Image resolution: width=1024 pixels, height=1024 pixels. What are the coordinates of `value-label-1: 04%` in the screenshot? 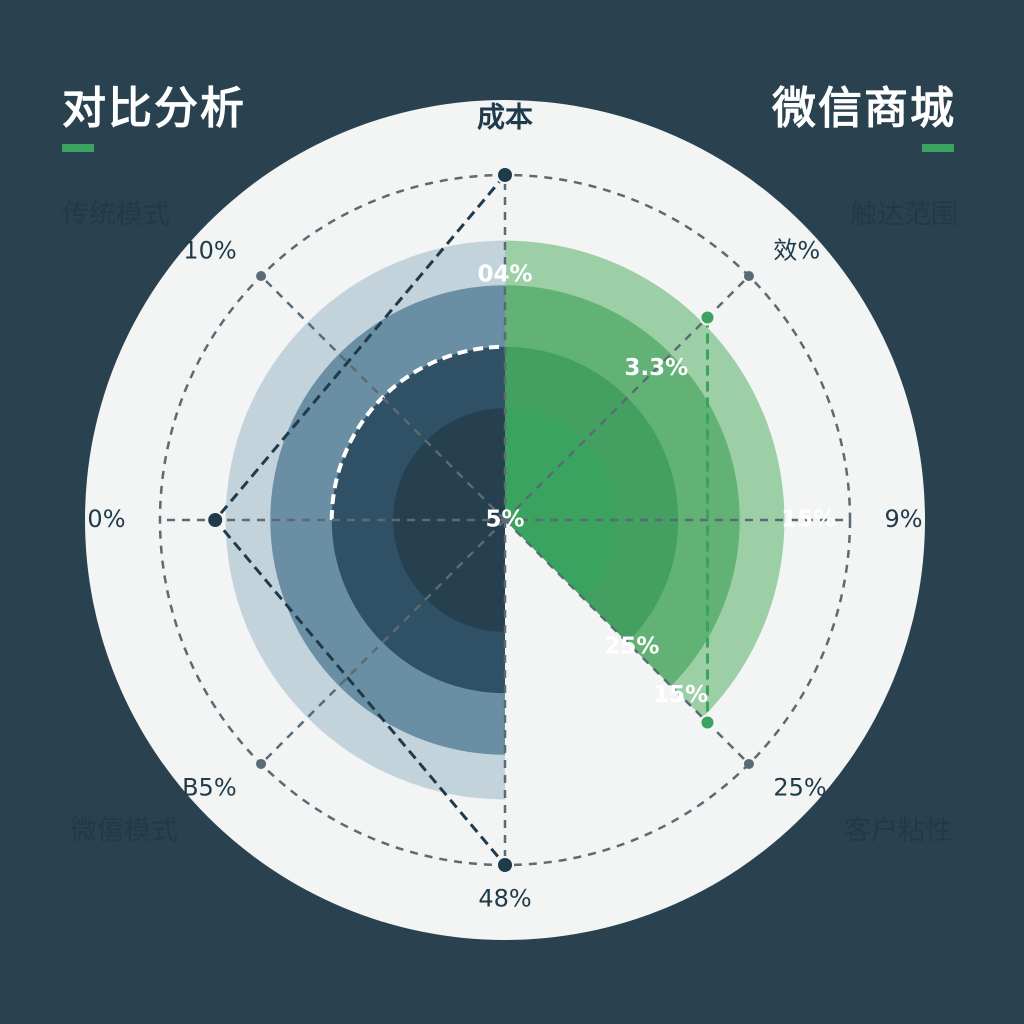 It's located at (504, 275).